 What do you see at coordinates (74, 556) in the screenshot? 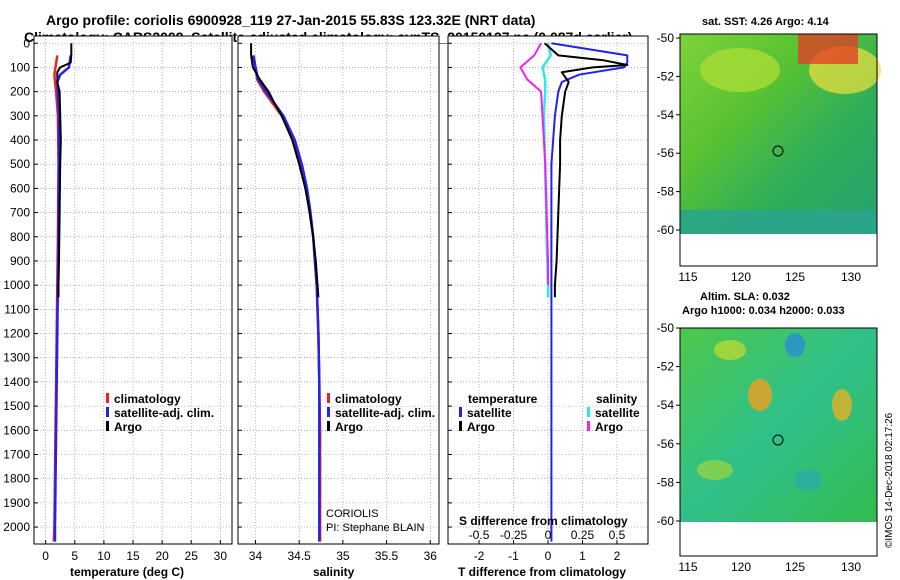
I see `x-tick-label: 5` at bounding box center [74, 556].